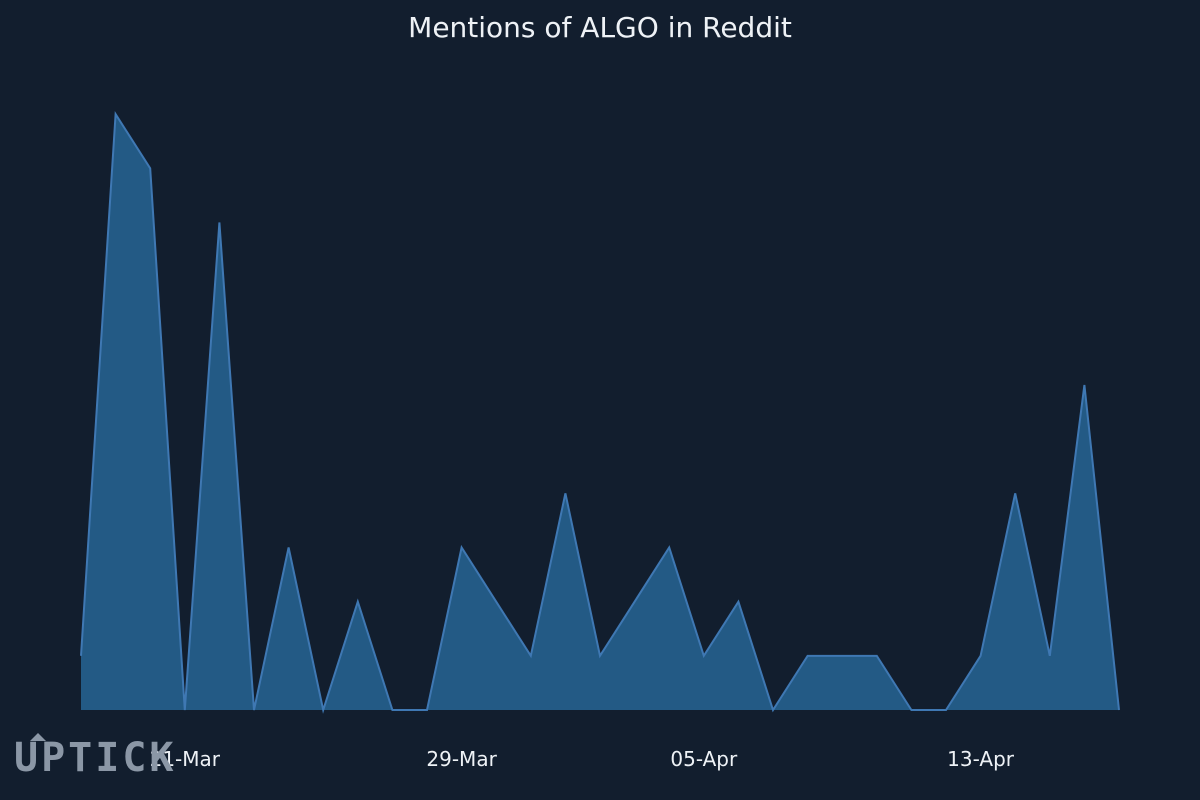  I want to click on x-tick-label: 05-Apr, so click(704, 759).